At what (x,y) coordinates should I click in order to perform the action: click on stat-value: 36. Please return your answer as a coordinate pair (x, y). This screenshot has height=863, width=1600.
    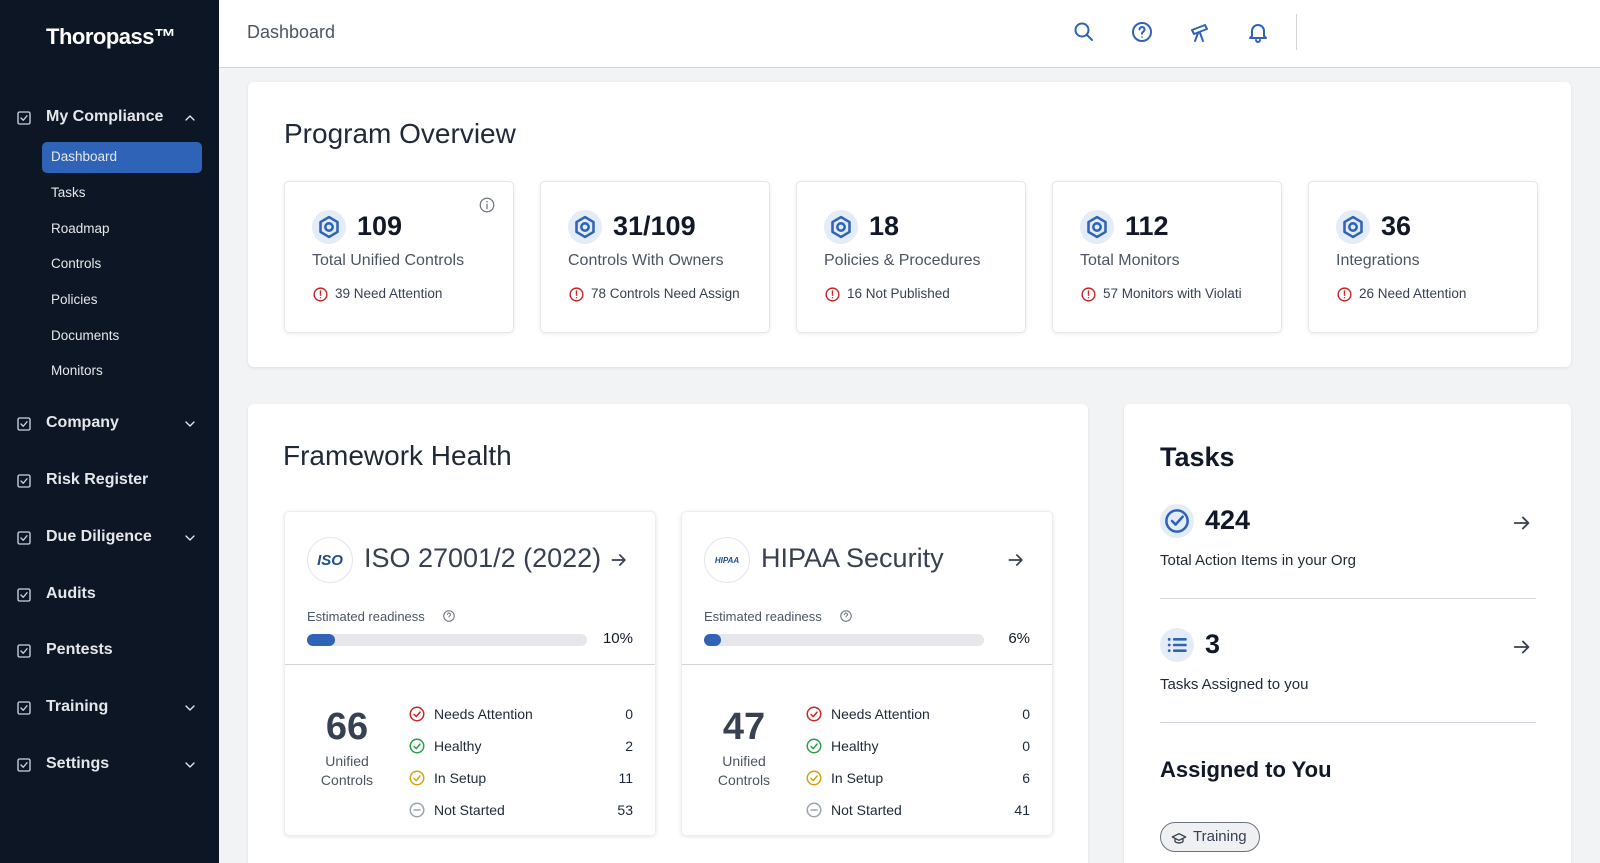
    Looking at the image, I should click on (1396, 226).